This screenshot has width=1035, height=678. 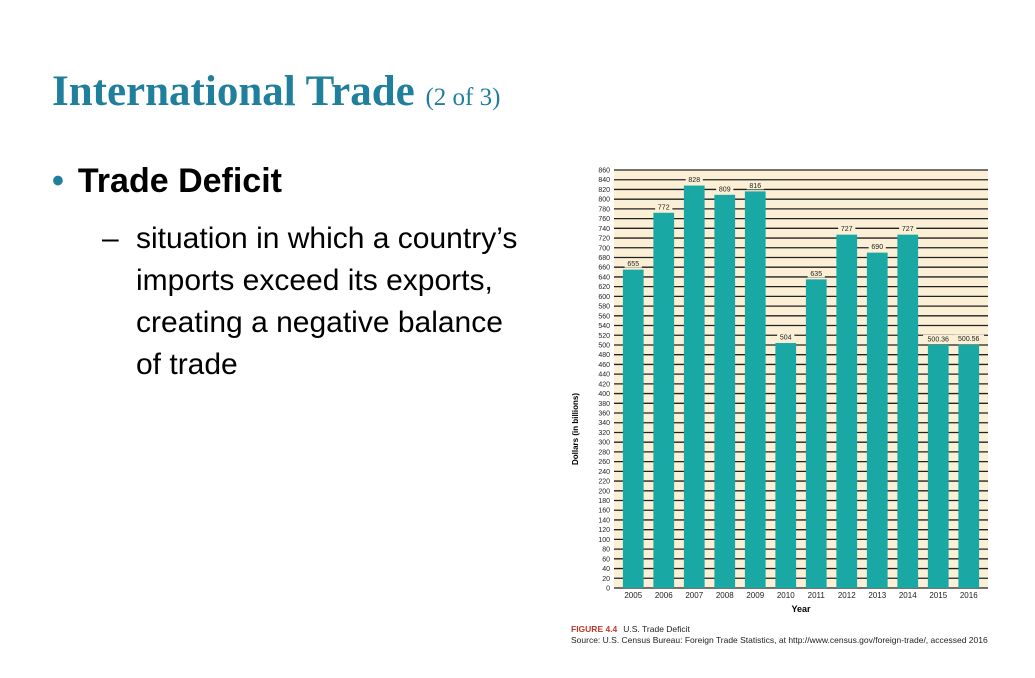 I want to click on chart-y-tick-label: 340, so click(x=604, y=423).